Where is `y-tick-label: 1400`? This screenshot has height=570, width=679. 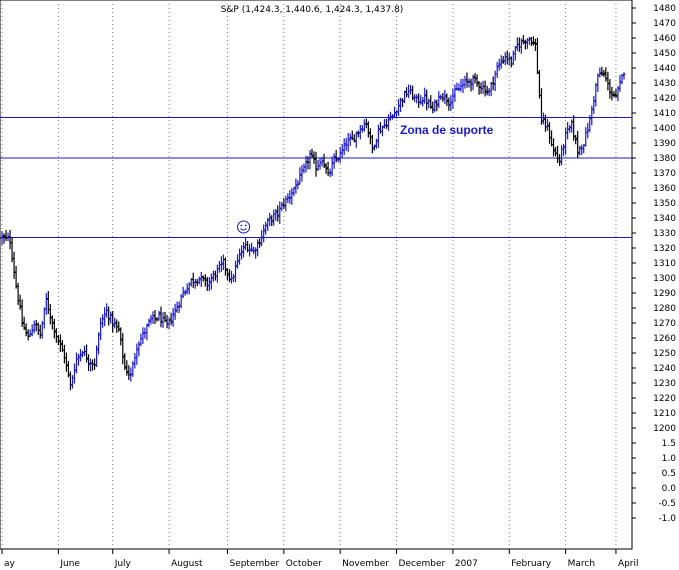
y-tick-label: 1400 is located at coordinates (664, 129).